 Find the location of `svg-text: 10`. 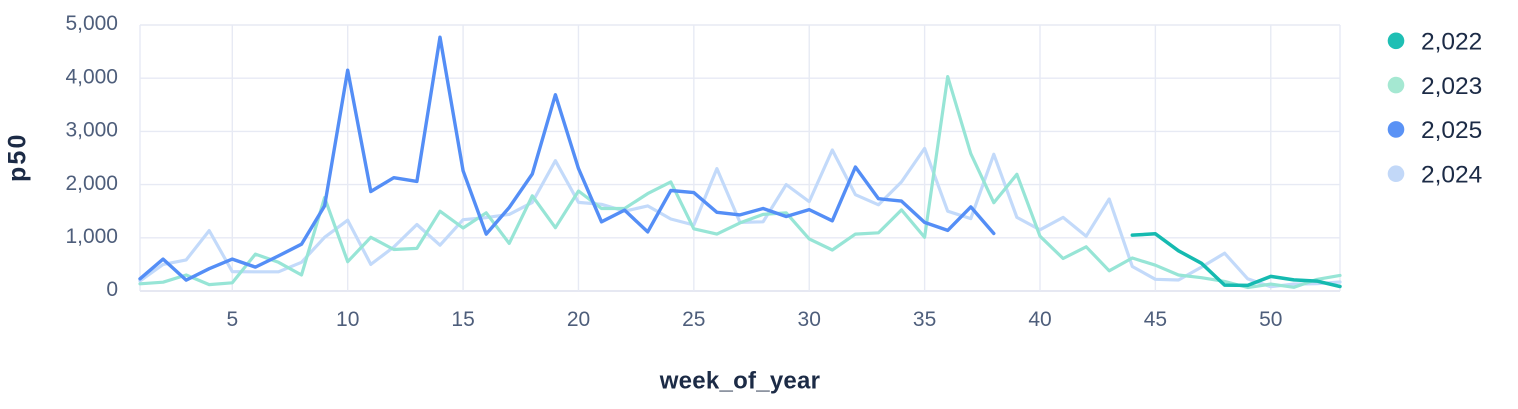

svg-text: 10 is located at coordinates (347, 319).